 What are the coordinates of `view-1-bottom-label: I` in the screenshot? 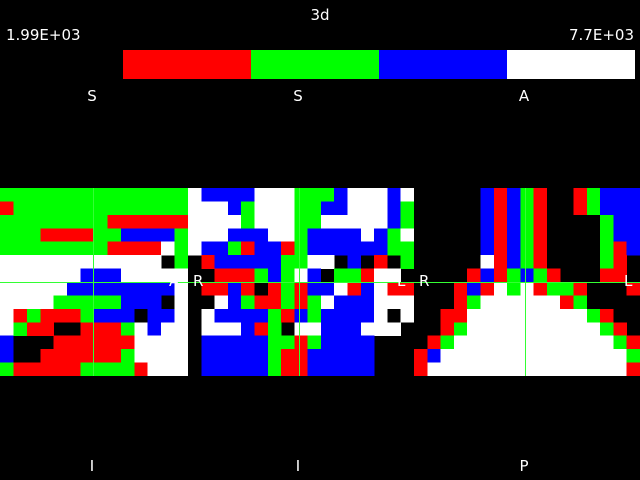 It's located at (92, 466).